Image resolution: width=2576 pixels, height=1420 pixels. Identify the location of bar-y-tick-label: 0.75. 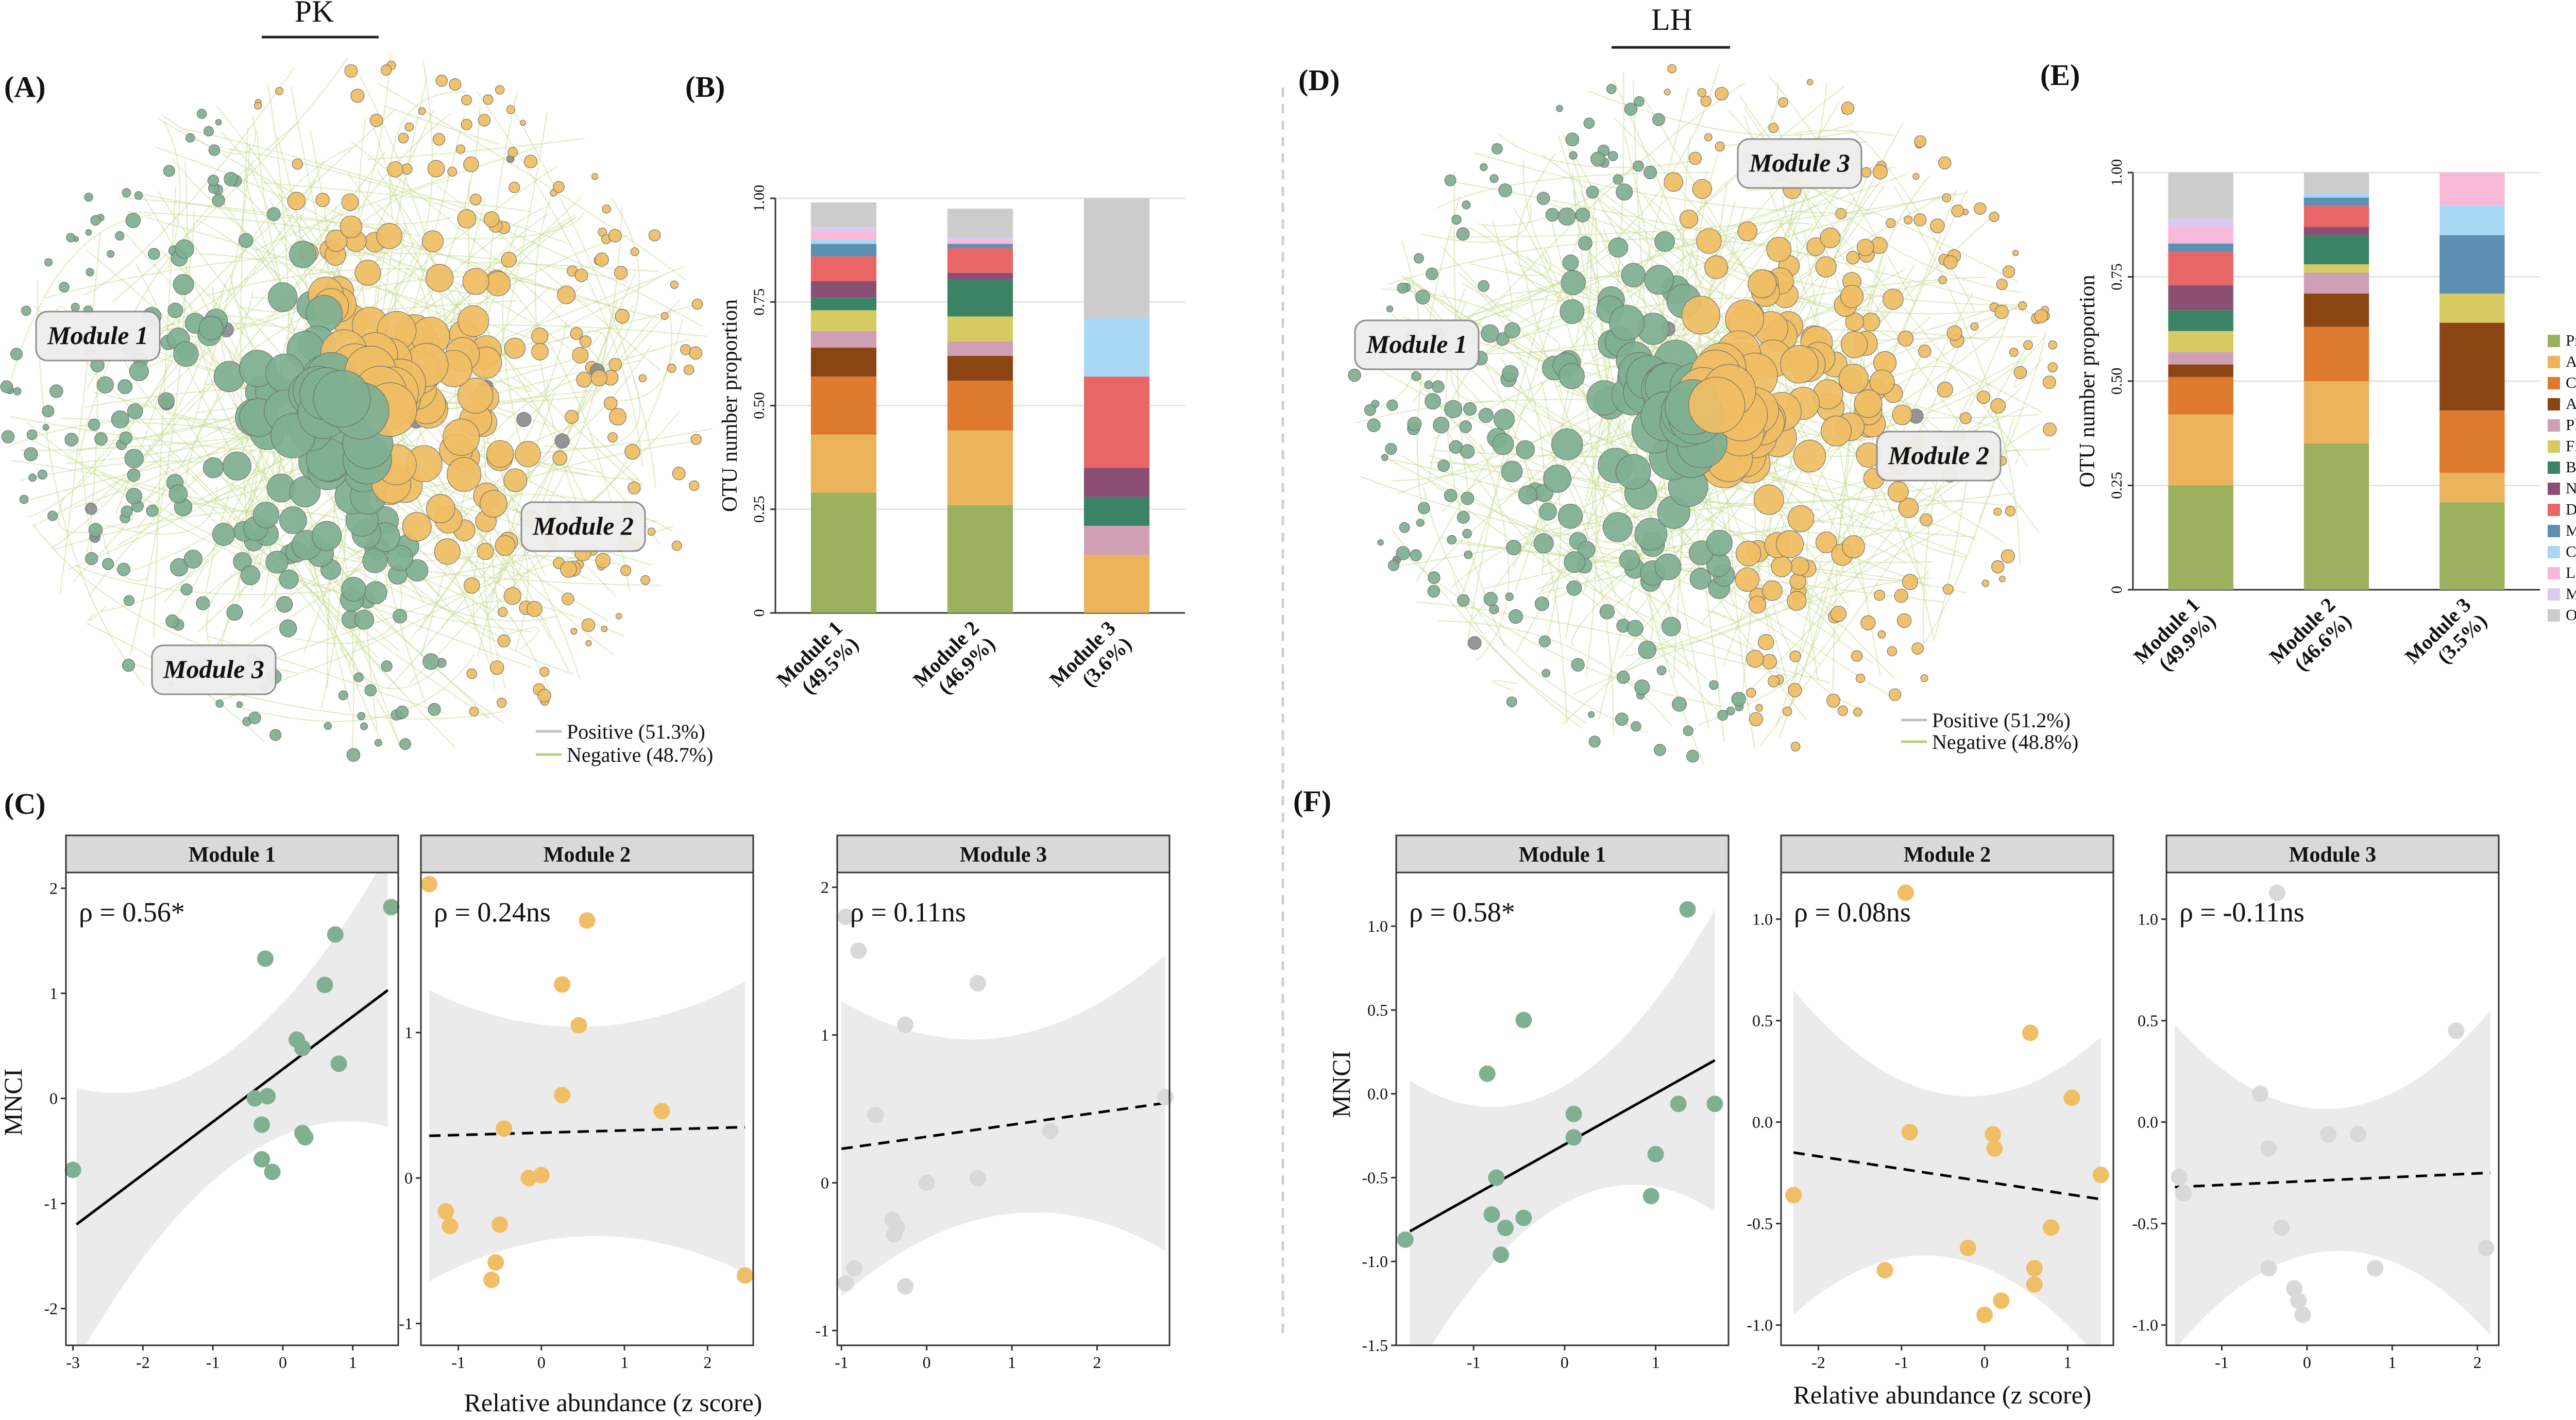
(2116, 276).